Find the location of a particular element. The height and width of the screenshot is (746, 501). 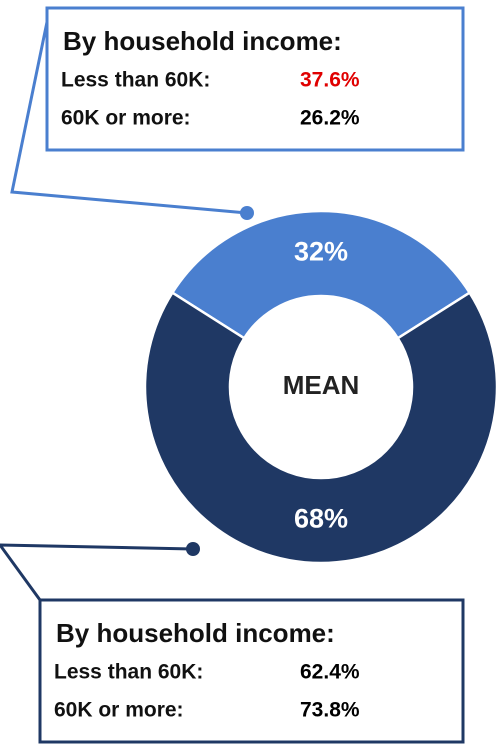

data-label: 32% is located at coordinates (321, 252).